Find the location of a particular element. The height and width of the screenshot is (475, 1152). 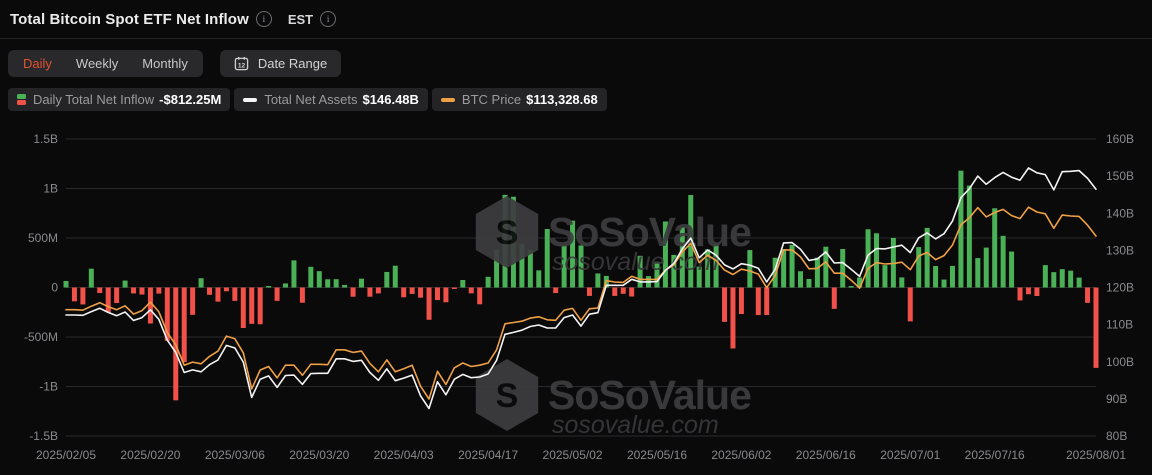

date-range-button: 12 Date Range is located at coordinates (280, 63).